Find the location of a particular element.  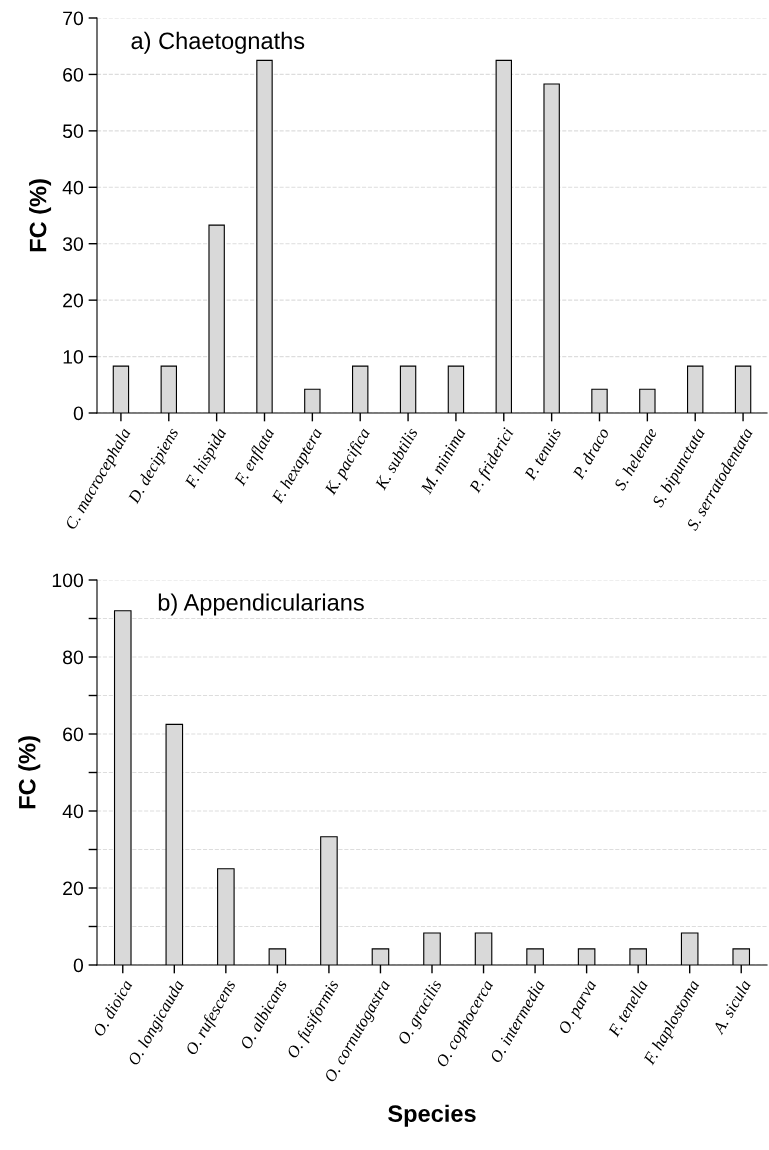

y-tick-label: 70 is located at coordinates (73, 18).